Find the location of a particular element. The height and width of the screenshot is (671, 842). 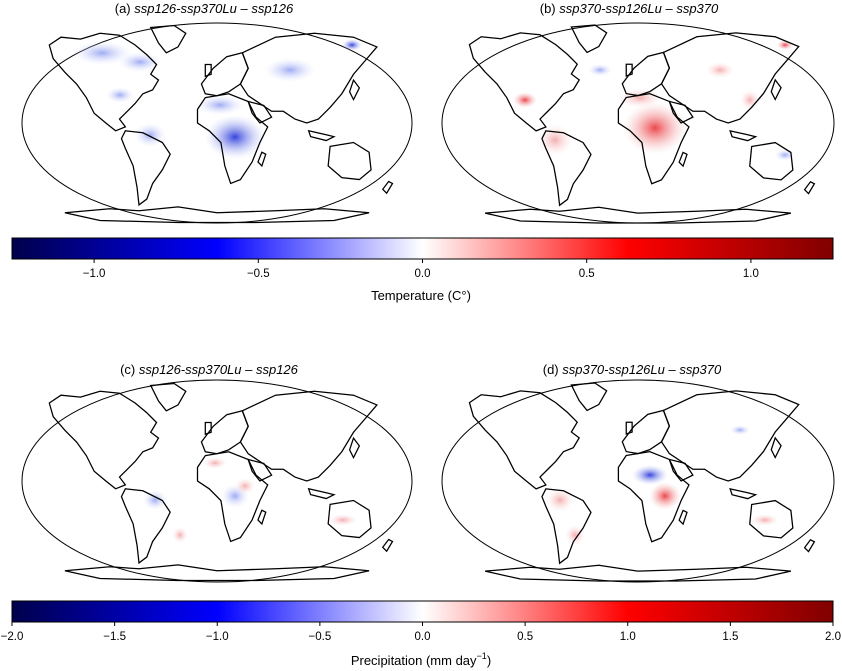

panel-c-anomaly-field is located at coordinates (250, 500).